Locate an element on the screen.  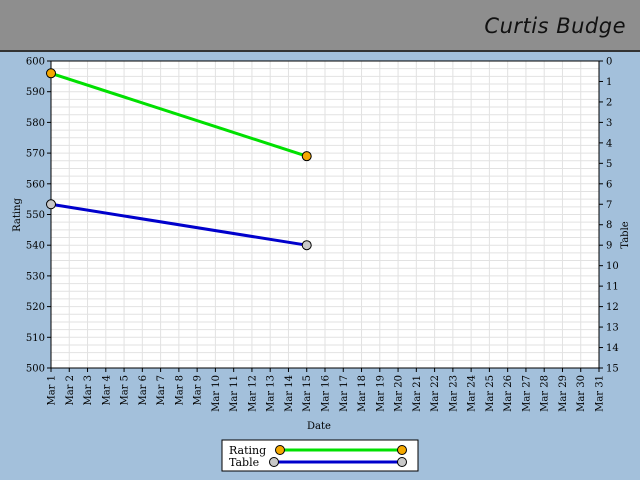
legend: Rating Table is located at coordinates (320, 455).